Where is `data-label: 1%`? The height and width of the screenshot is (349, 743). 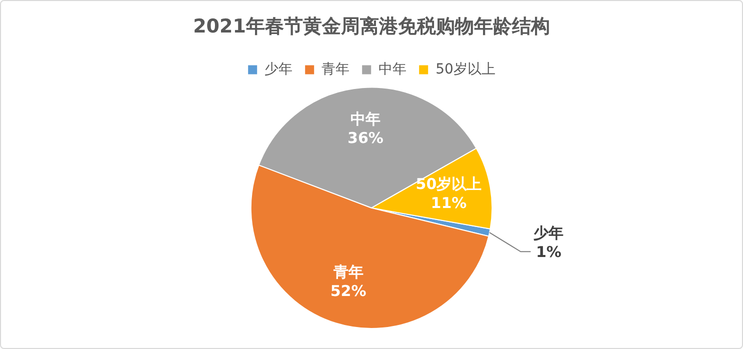
data-label: 1% is located at coordinates (549, 252).